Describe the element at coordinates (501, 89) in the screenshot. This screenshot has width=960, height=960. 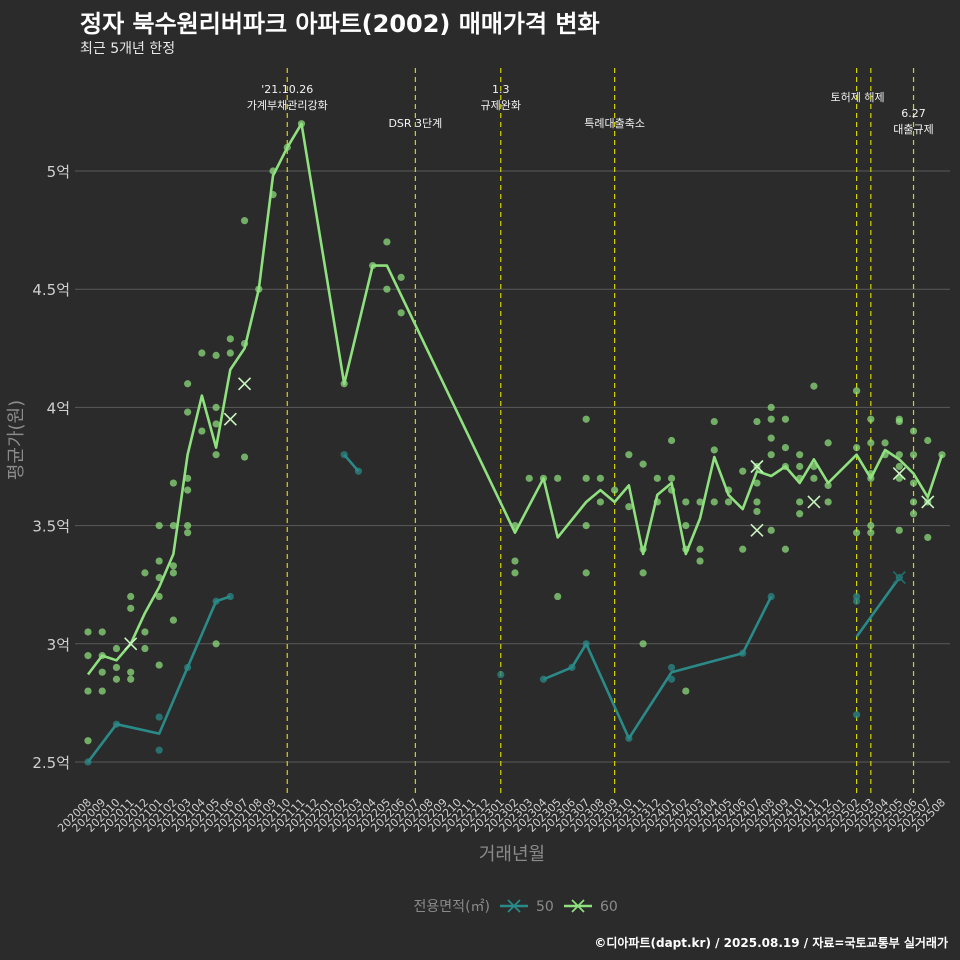
I see `event-label: 1.3` at that location.